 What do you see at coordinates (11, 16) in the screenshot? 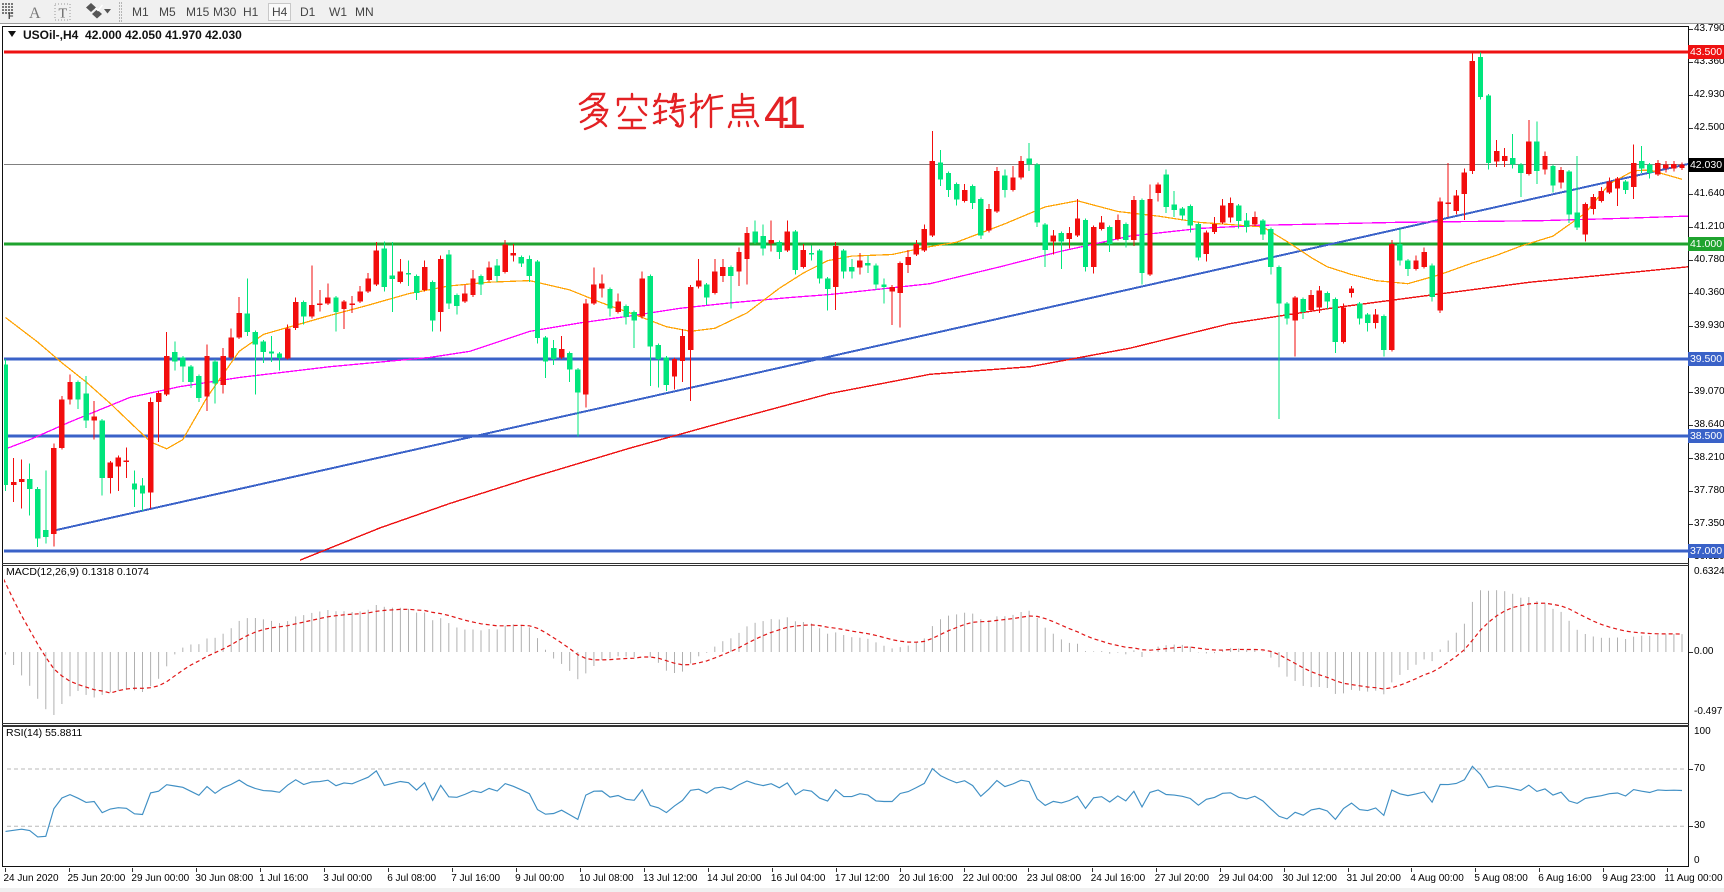
I see `svg-text: F` at bounding box center [11, 16].